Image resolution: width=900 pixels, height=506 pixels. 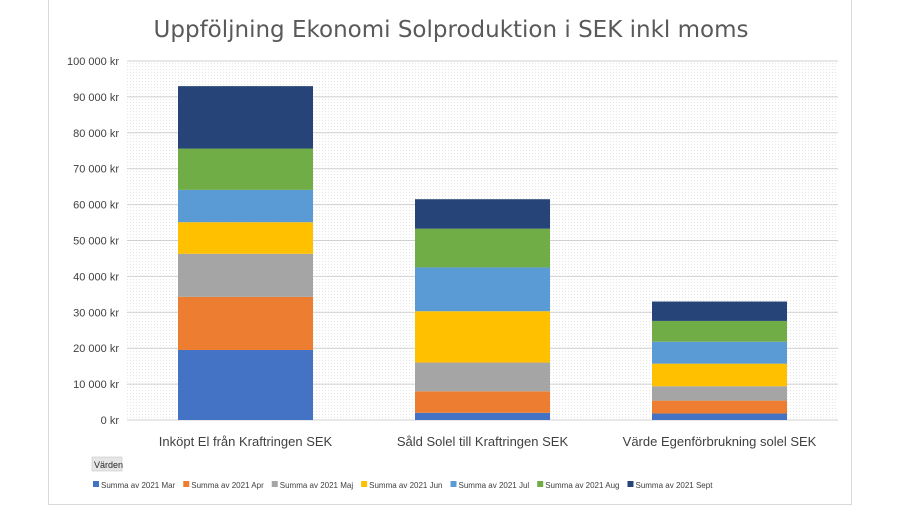 I want to click on y-tick-label: 0 kr, so click(x=110, y=421).